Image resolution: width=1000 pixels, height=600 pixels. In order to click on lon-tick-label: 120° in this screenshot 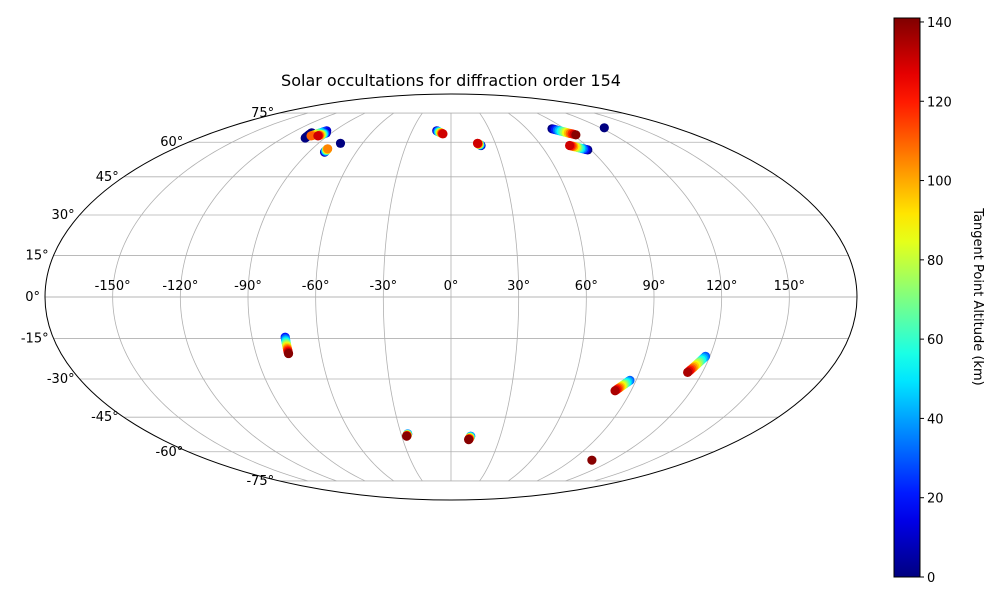, I will do `click(721, 286)`.